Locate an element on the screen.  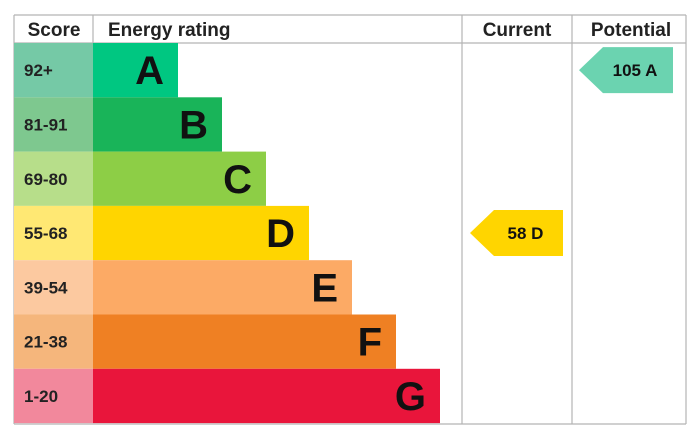
band-letter-d: D is located at coordinates (280, 234).